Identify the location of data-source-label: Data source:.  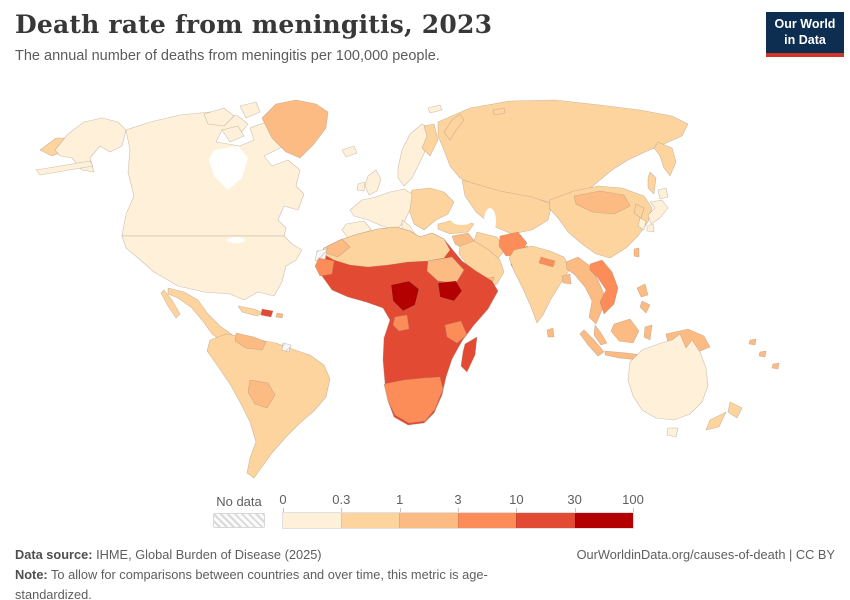
(54, 554).